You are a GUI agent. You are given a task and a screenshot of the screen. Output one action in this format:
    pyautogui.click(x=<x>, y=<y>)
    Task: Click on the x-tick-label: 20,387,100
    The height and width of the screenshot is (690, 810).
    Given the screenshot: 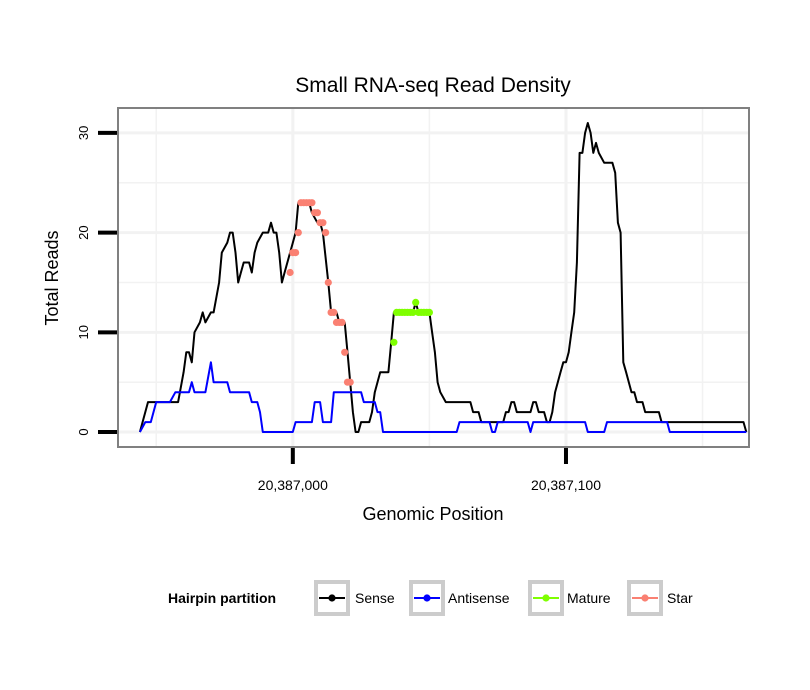 What is the action you would take?
    pyautogui.click(x=566, y=485)
    